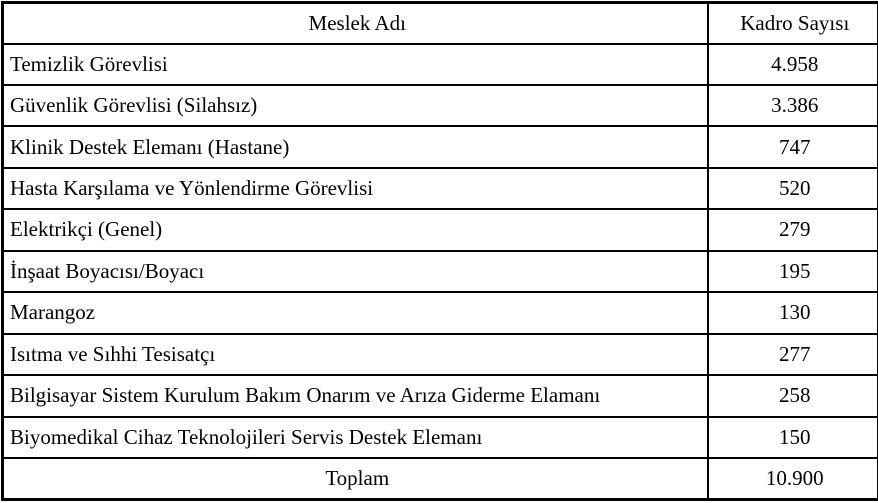 The height and width of the screenshot is (503, 878). I want to click on meslek-cell: Hasta Karşılama ve Yönlendirme Görevlisi, so click(355, 188).